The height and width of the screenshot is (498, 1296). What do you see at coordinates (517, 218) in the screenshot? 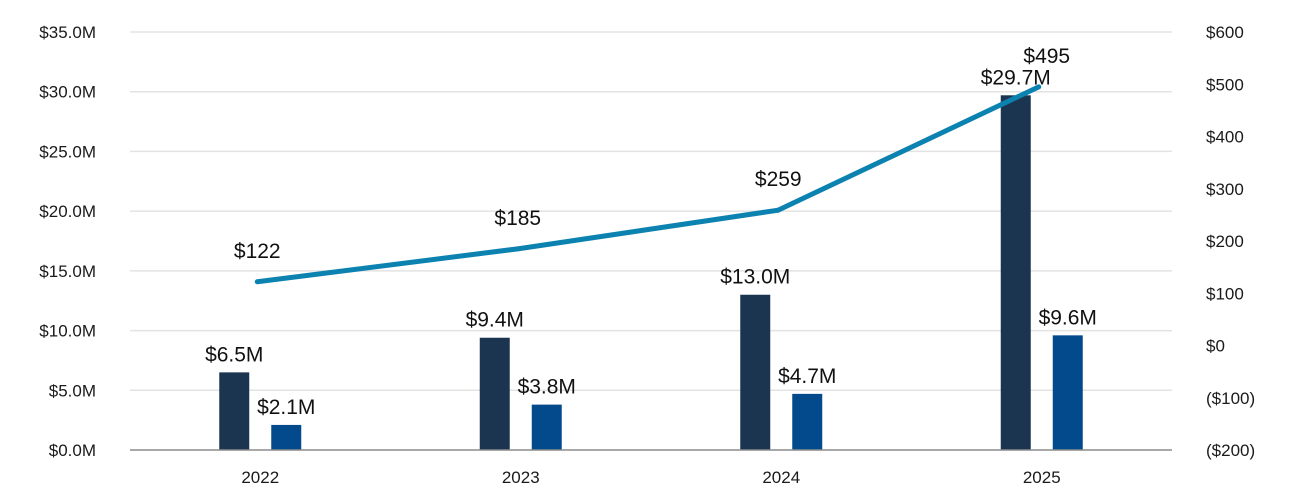
I see `line-data-label: $185` at bounding box center [517, 218].